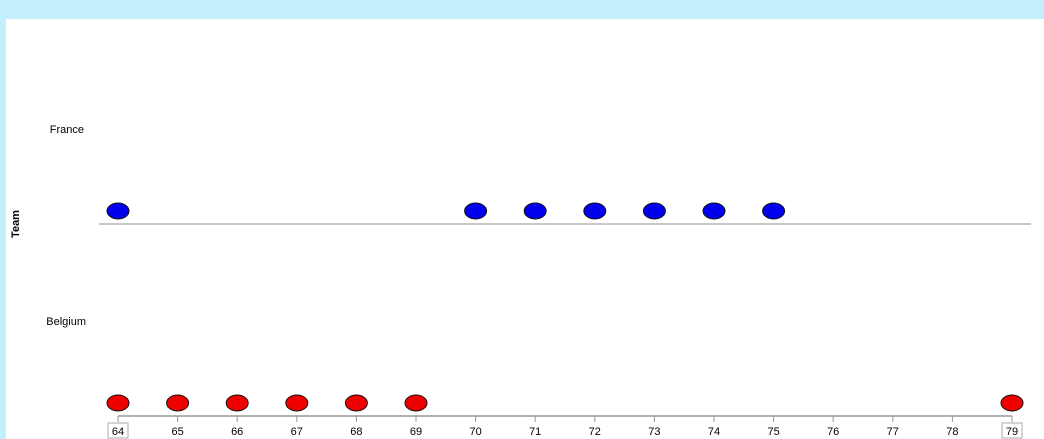 The width and height of the screenshot is (1044, 439). What do you see at coordinates (297, 432) in the screenshot?
I see `x-tick-label: 67` at bounding box center [297, 432].